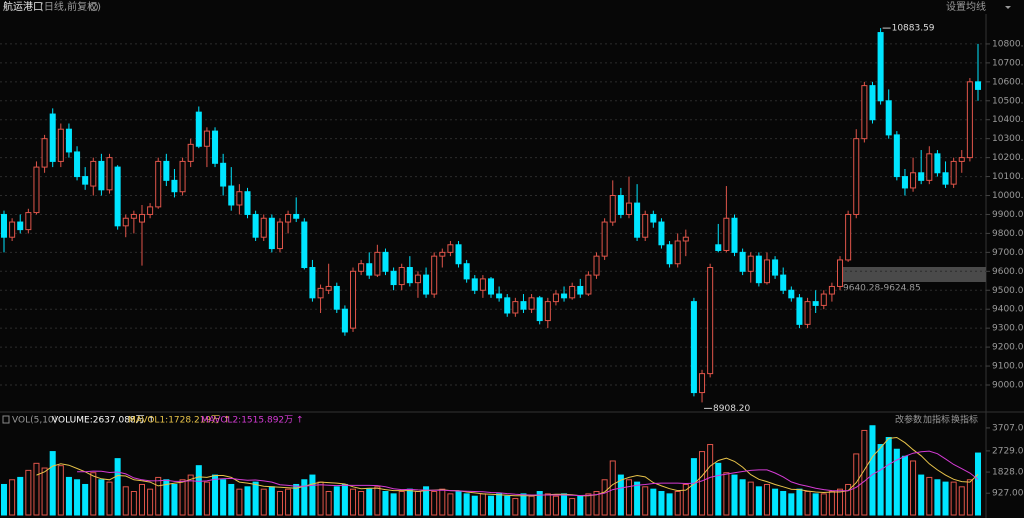 Image resolution: width=1024 pixels, height=518 pixels. What do you see at coordinates (70, 6) in the screenshot?
I see `period-label: (日线,前复权)` at bounding box center [70, 6].